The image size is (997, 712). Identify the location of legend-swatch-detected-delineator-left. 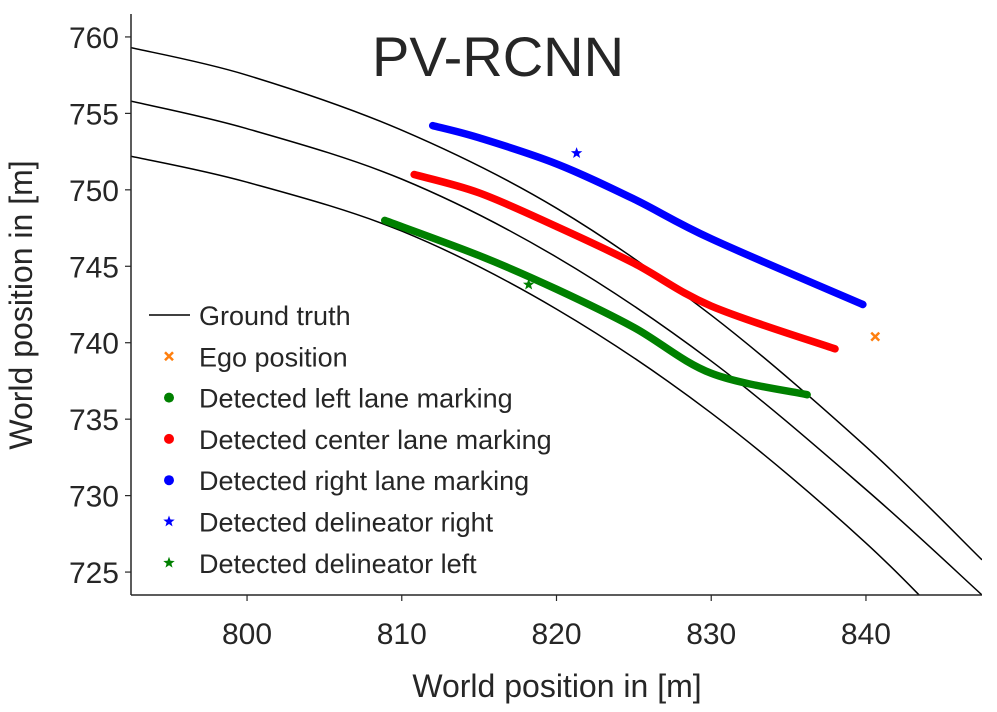
(169, 562).